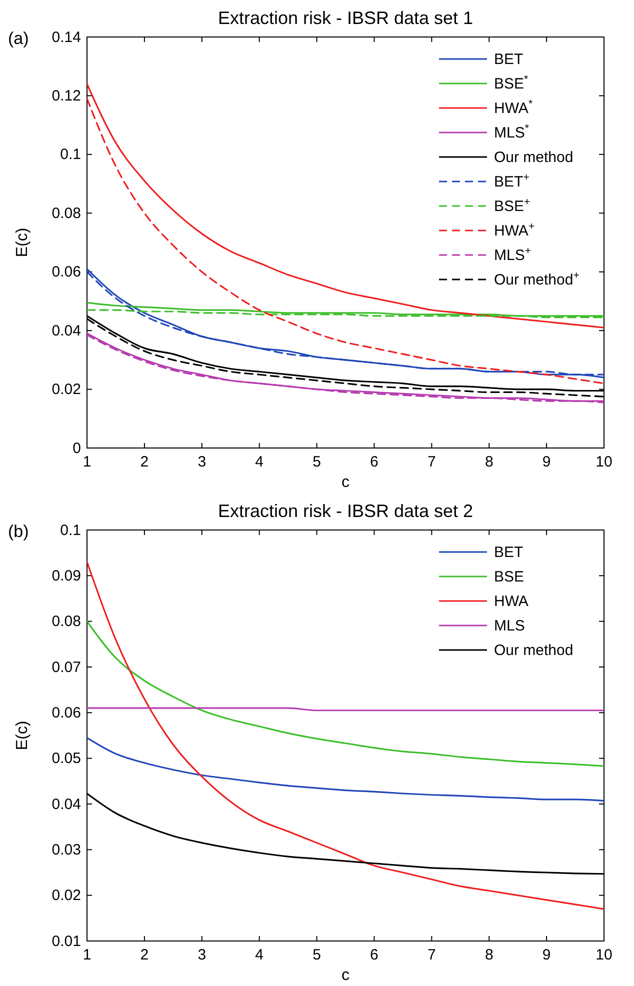 This screenshot has width=634, height=986. What do you see at coordinates (511, 83) in the screenshot?
I see `legend-label: BSE$^{*}$` at bounding box center [511, 83].